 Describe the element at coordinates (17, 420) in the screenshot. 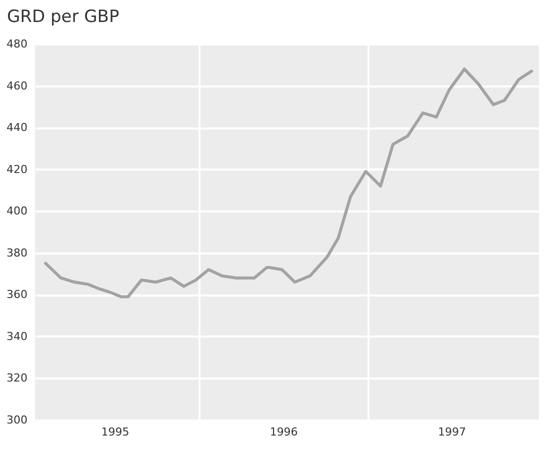

I see `y-tick-label: 300` at that location.